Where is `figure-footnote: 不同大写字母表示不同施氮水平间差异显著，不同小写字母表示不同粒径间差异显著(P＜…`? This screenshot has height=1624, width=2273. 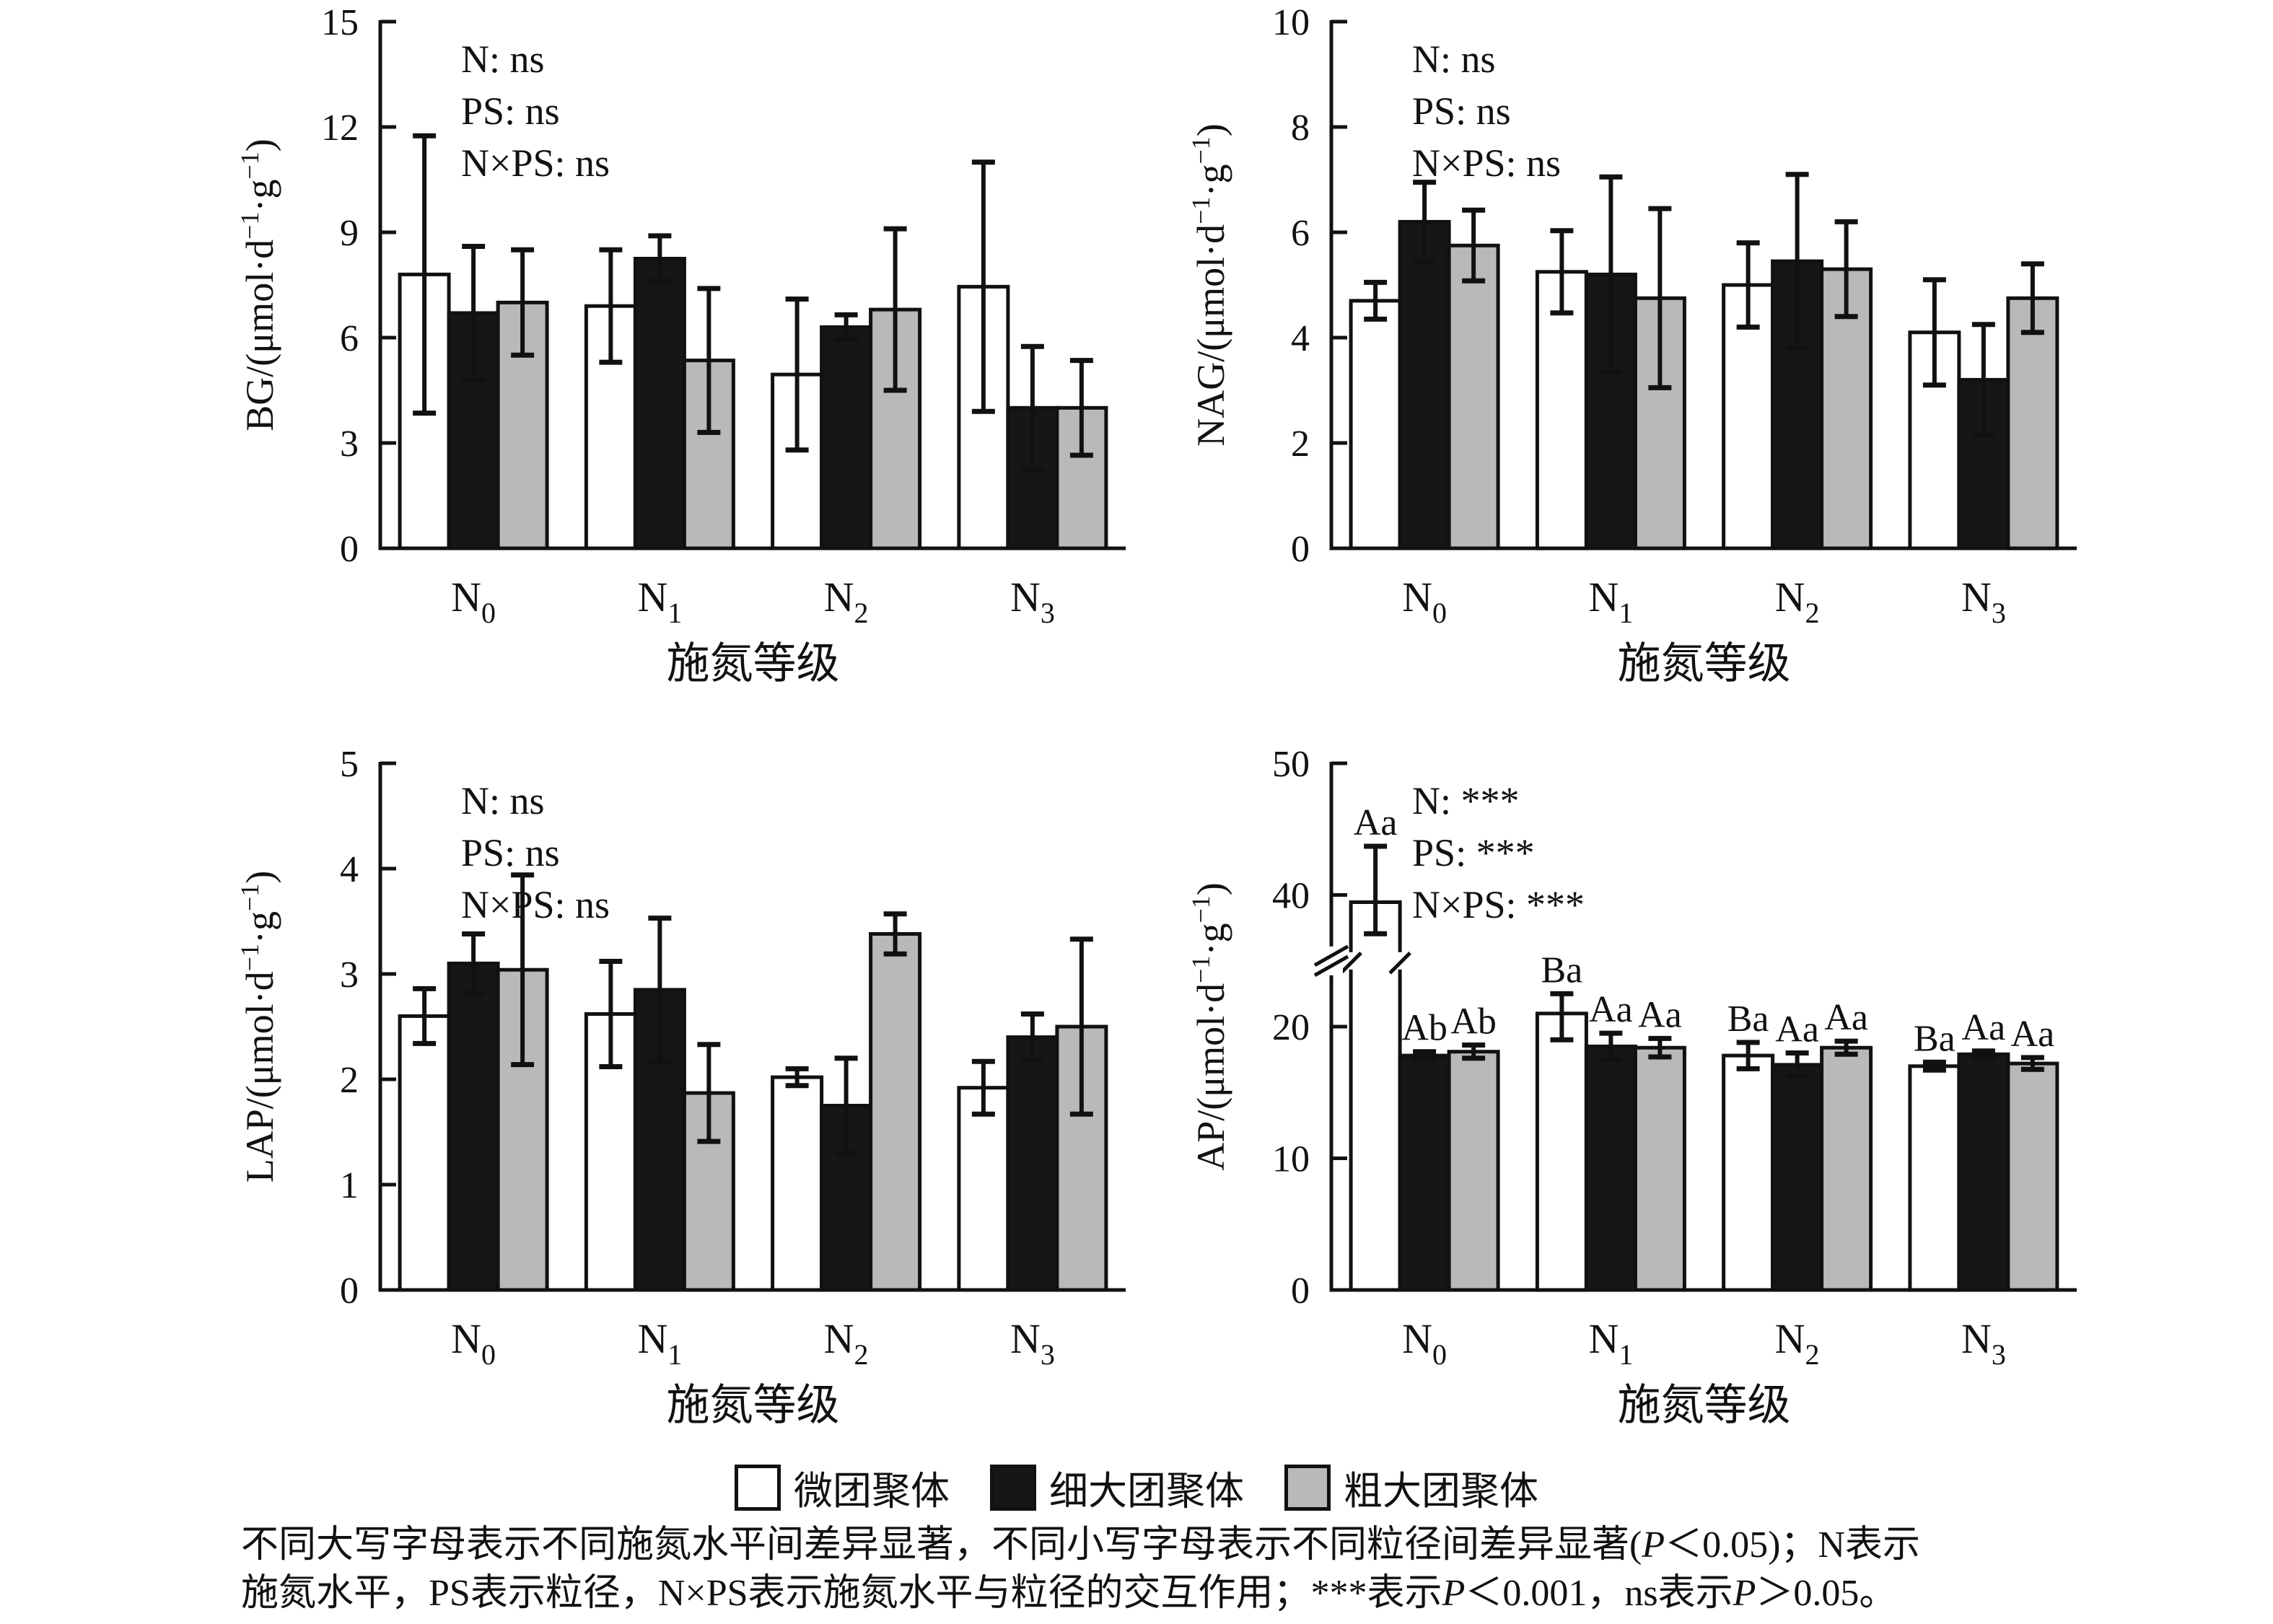 figure-footnote: 不同大写字母表示不同施氮水平间差异显著，不同小写字母表示不同粒径间差异显著(P＜… is located at coordinates (1080, 1569).